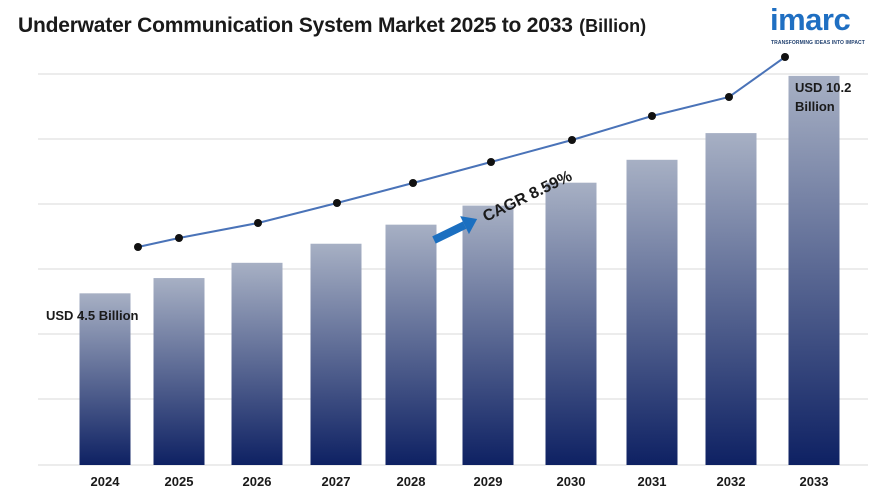 The height and width of the screenshot is (498, 887). I want to click on x-tick-label-2032: 2032, so click(731, 481).